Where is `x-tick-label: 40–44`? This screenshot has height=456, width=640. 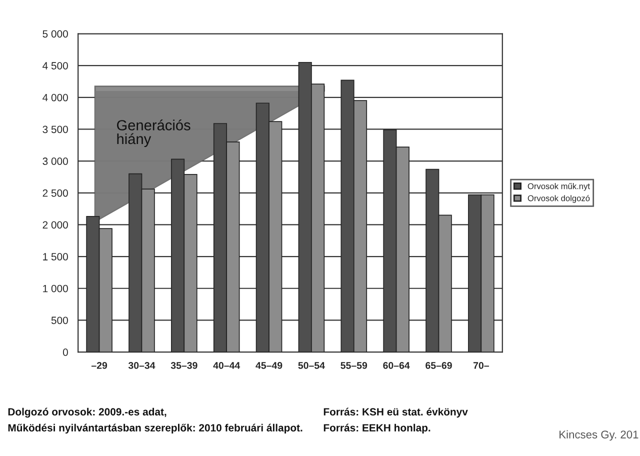 x-tick-label: 40–44 is located at coordinates (226, 365).